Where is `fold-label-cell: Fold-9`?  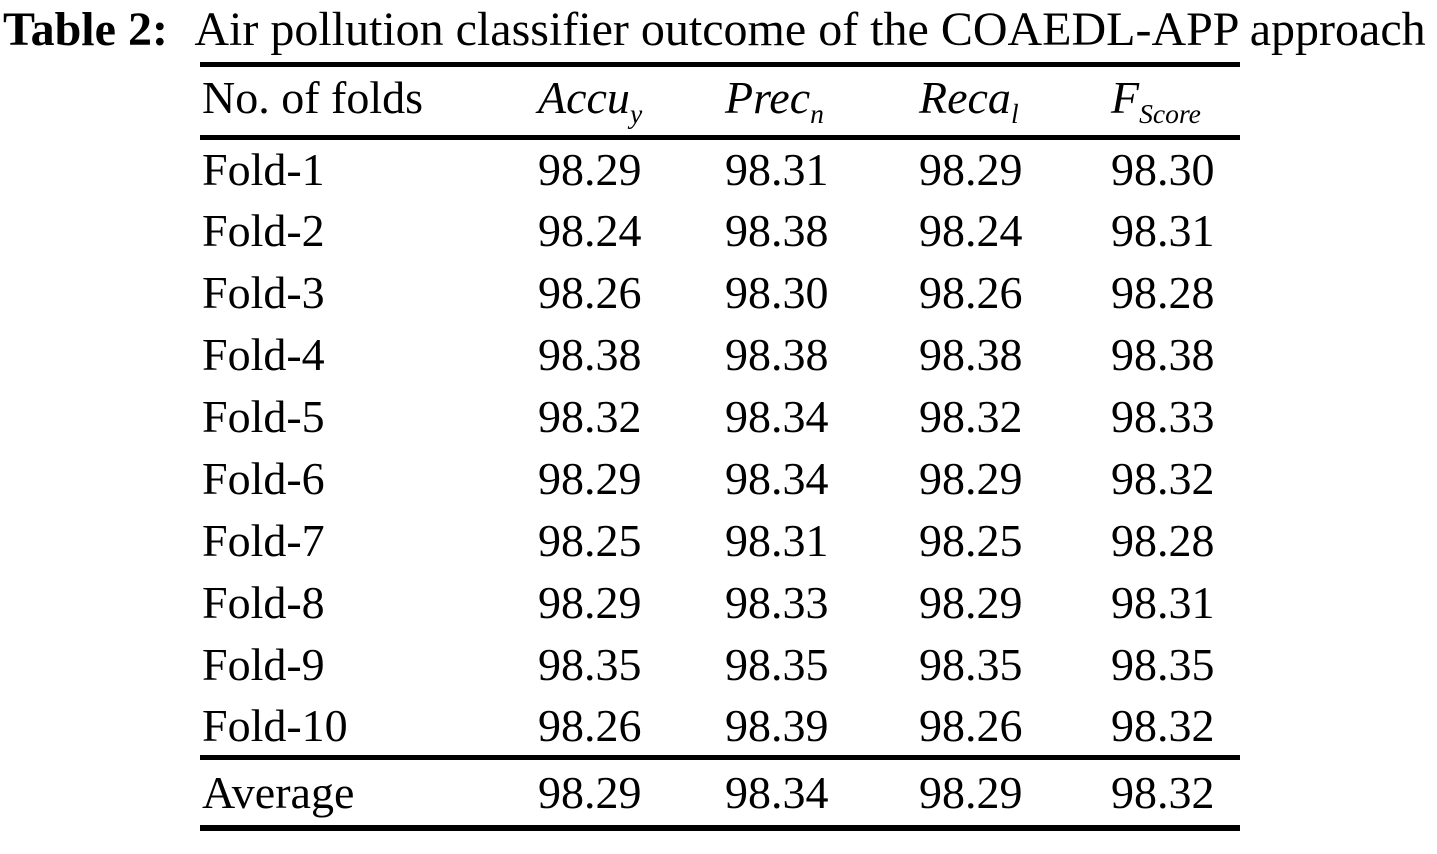
fold-label-cell: Fold-9 is located at coordinates (263, 664).